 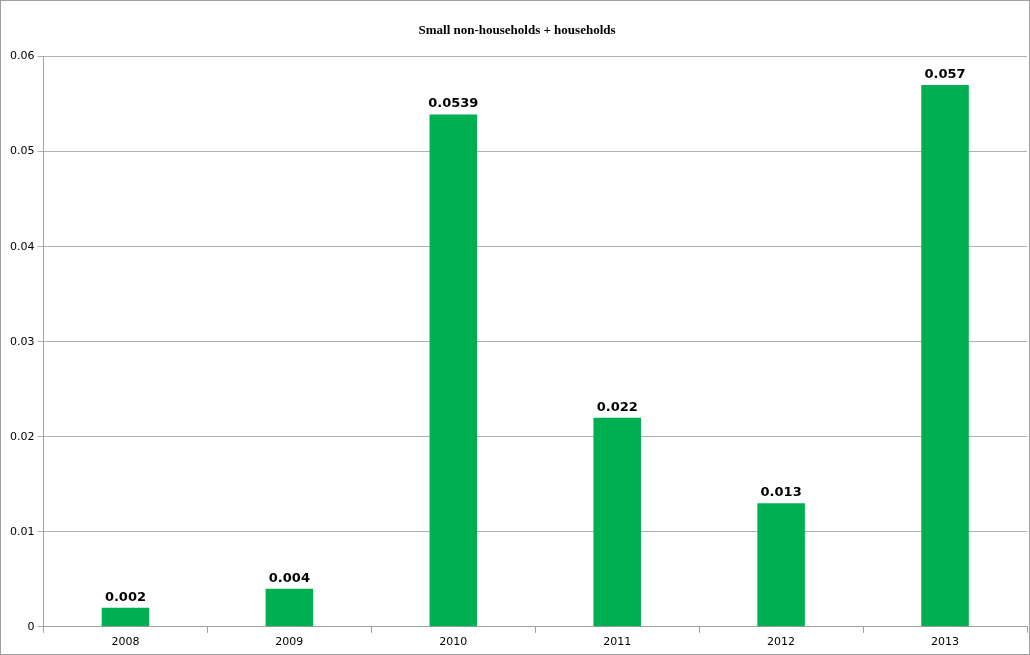 I want to click on x-tick-label: 2013, so click(x=945, y=642).